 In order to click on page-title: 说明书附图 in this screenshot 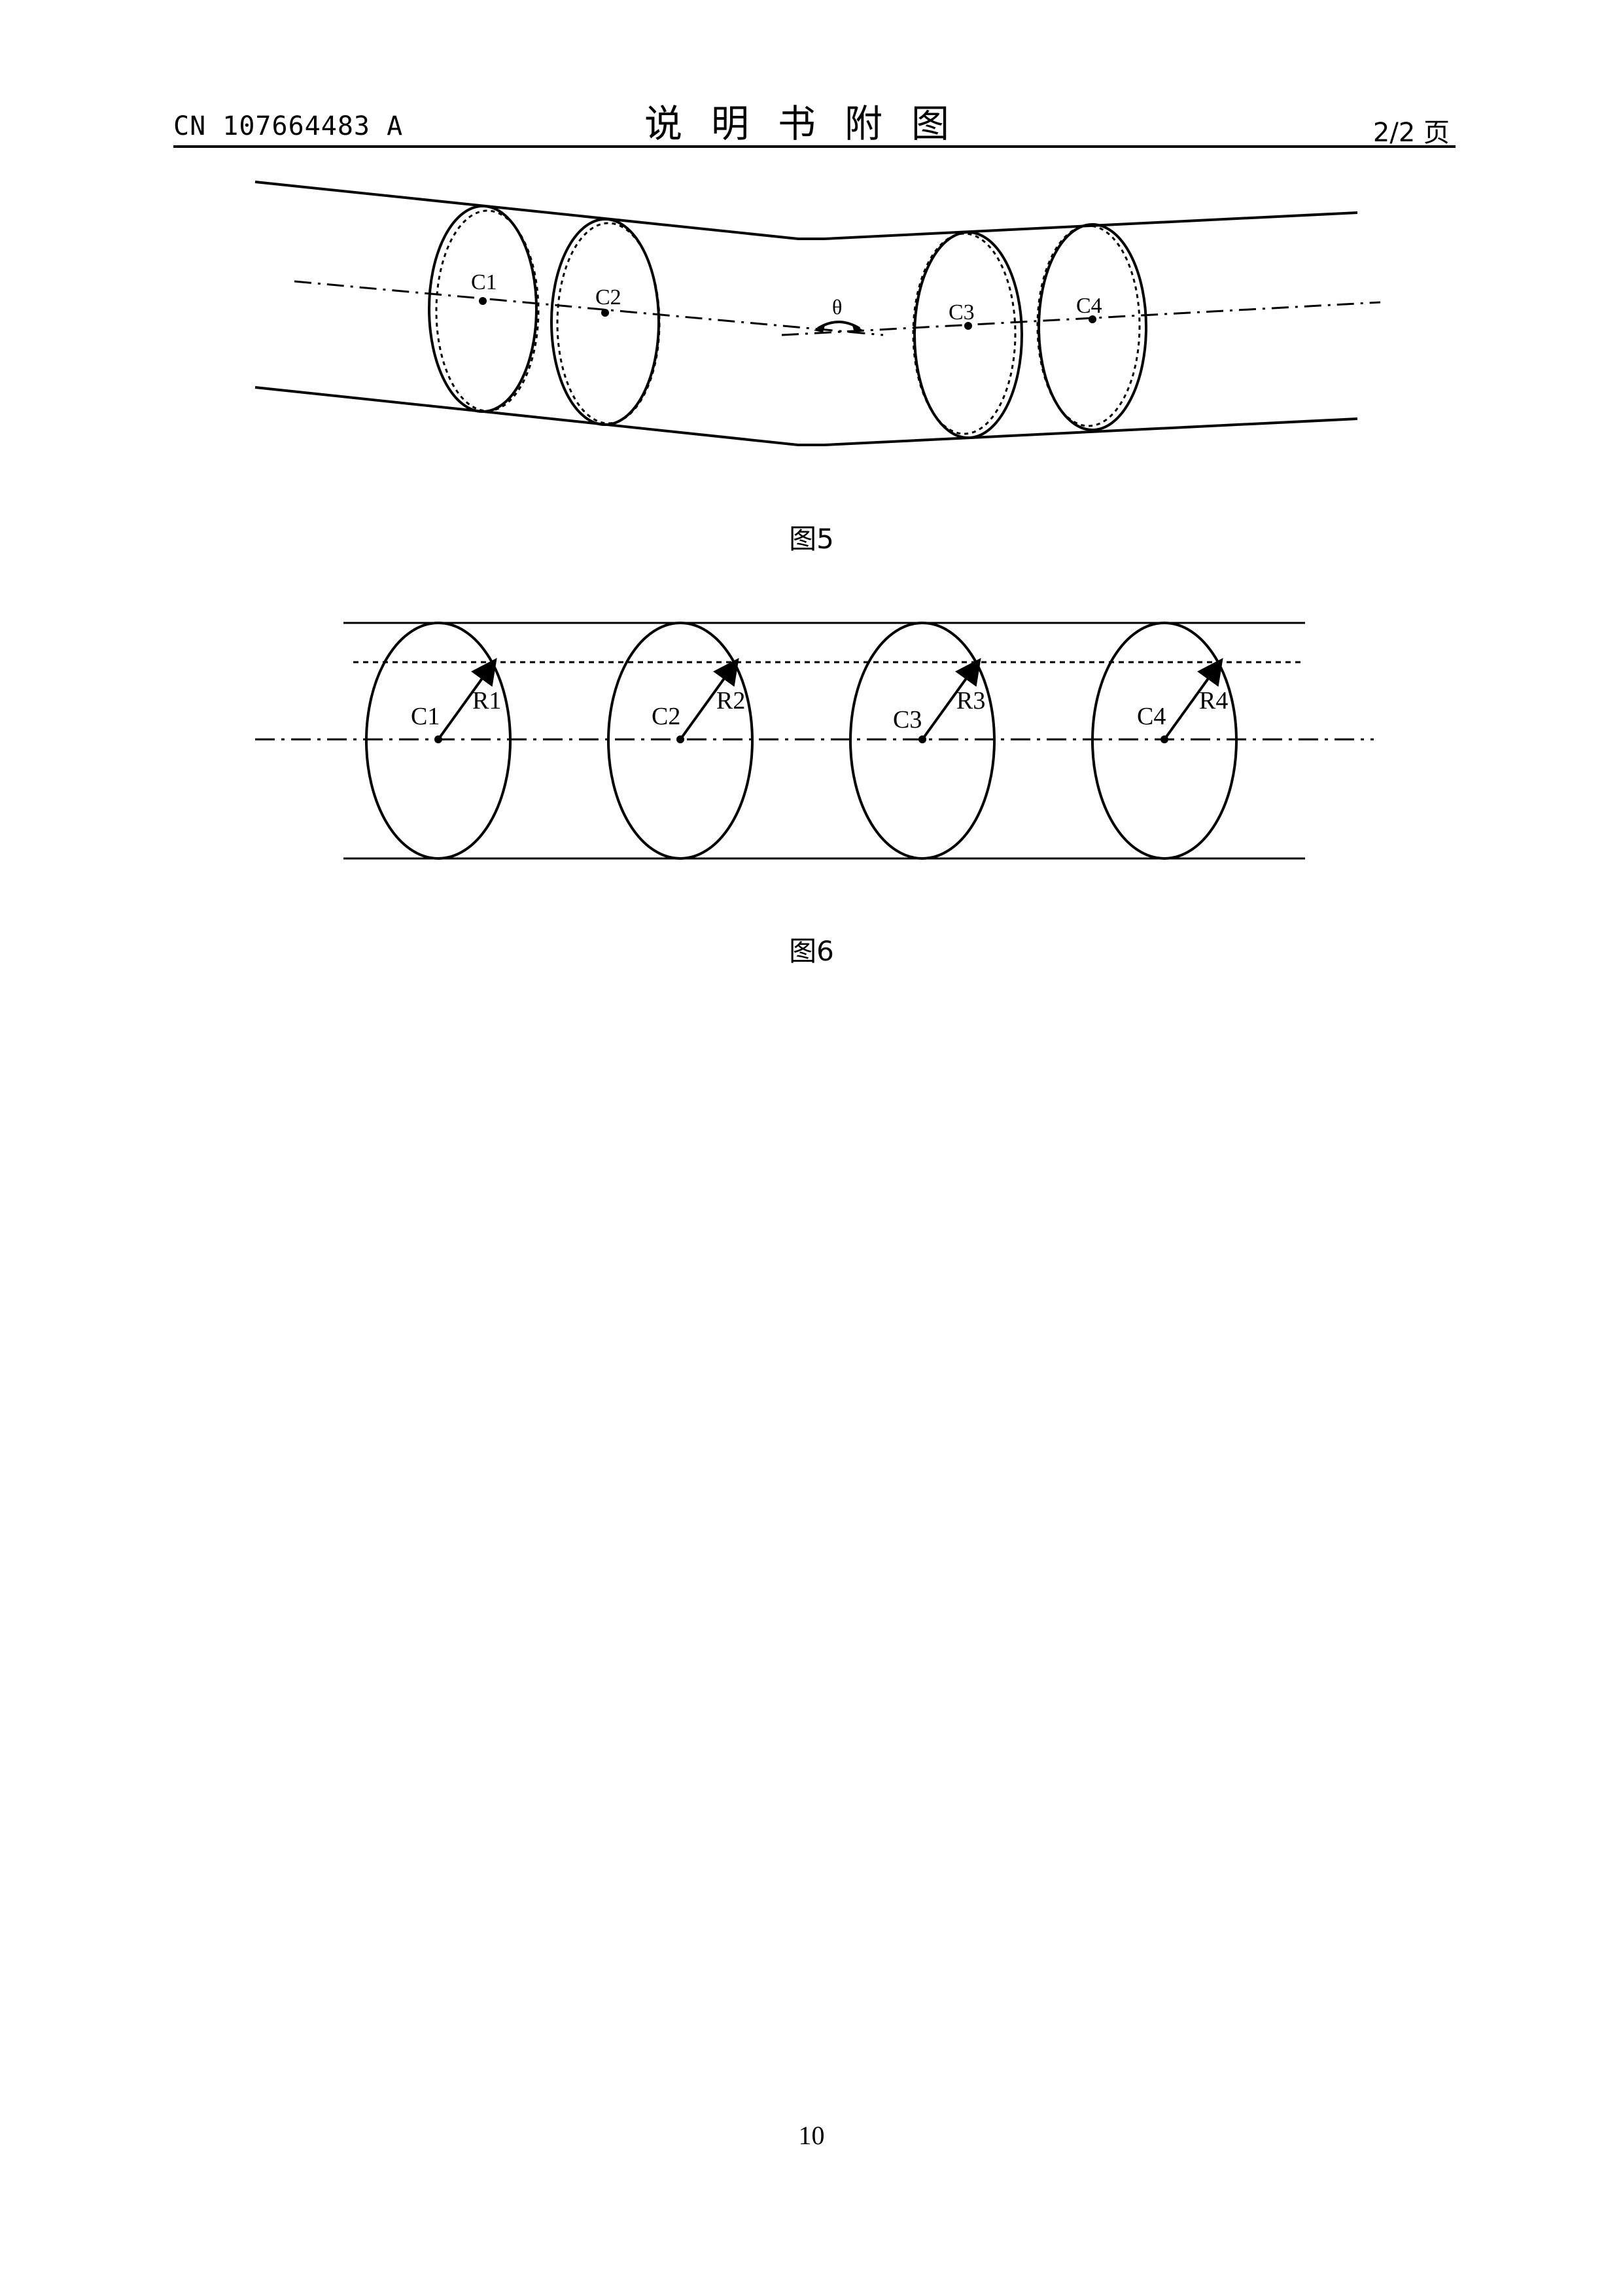, I will do `click(811, 121)`.